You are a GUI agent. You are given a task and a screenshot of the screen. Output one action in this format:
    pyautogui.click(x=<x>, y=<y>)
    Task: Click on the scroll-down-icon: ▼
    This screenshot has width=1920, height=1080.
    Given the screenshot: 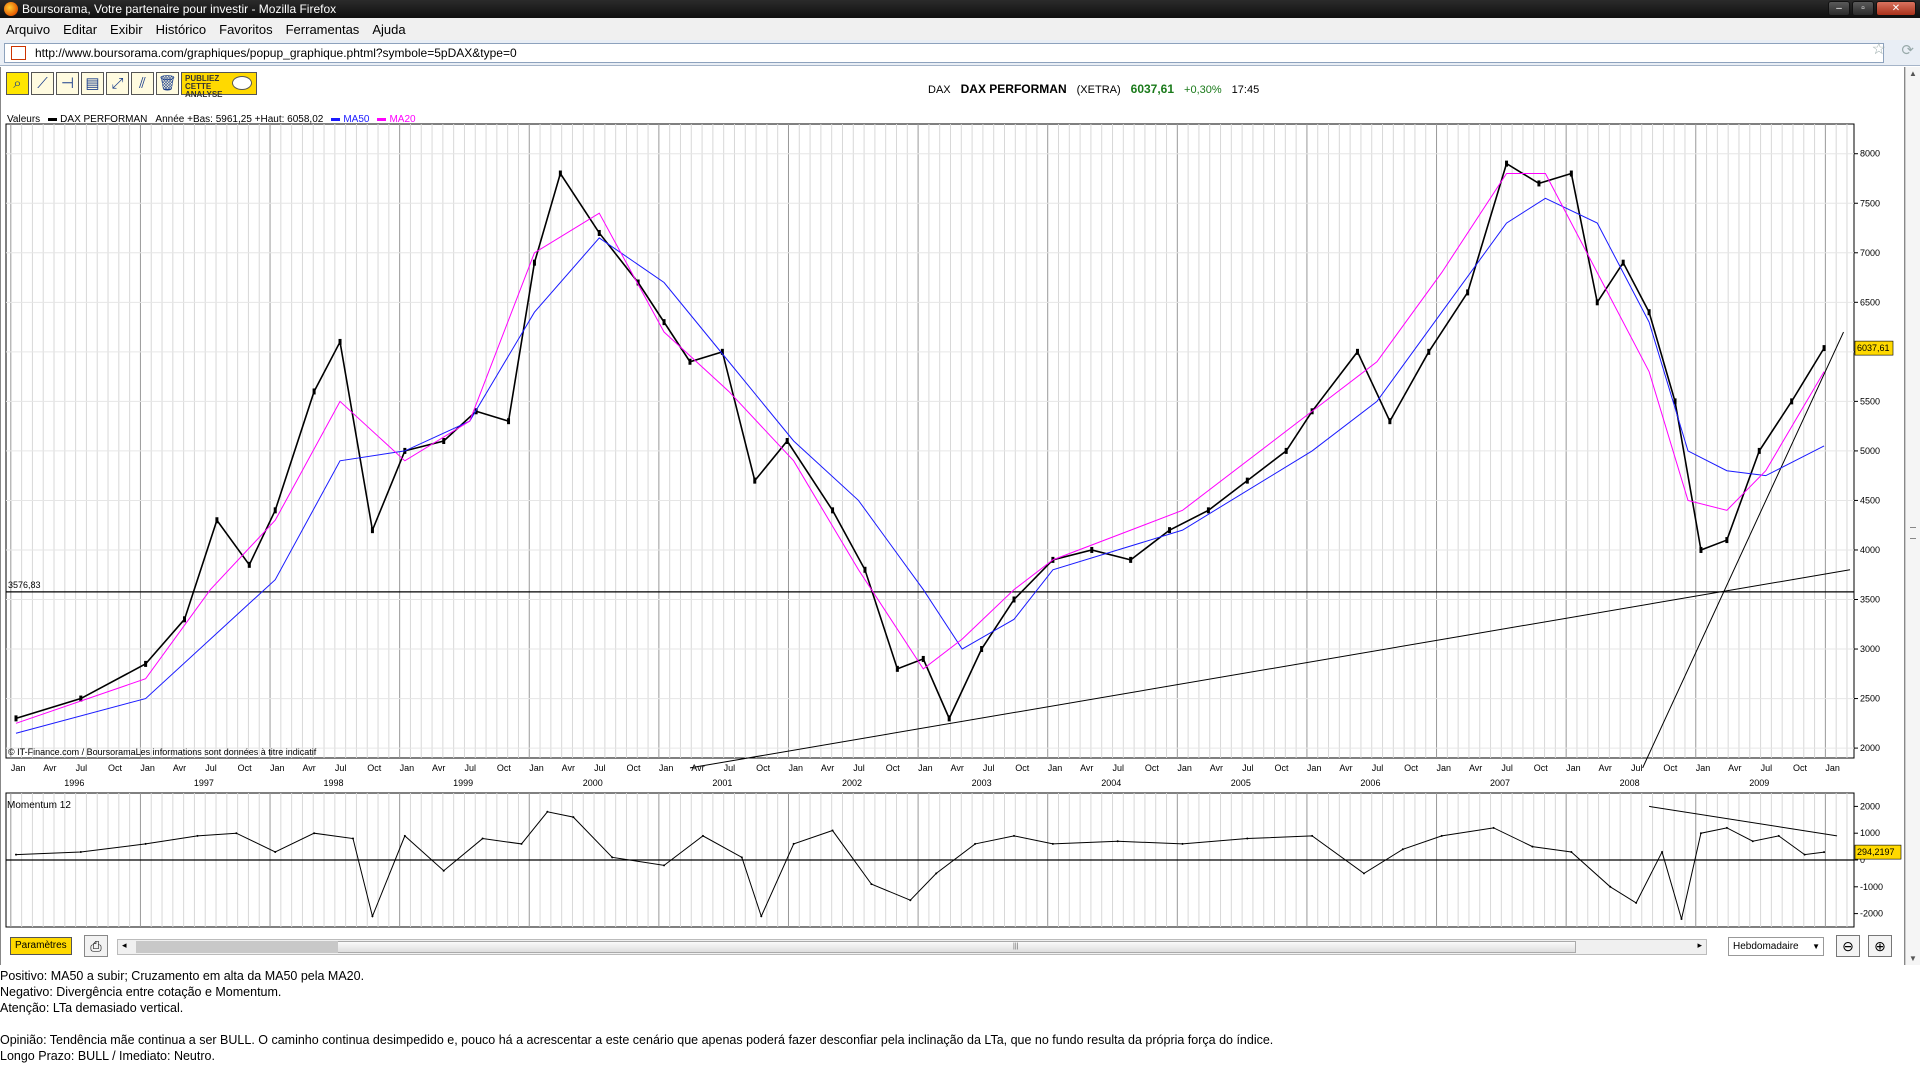 What is the action you would take?
    pyautogui.click(x=1913, y=958)
    